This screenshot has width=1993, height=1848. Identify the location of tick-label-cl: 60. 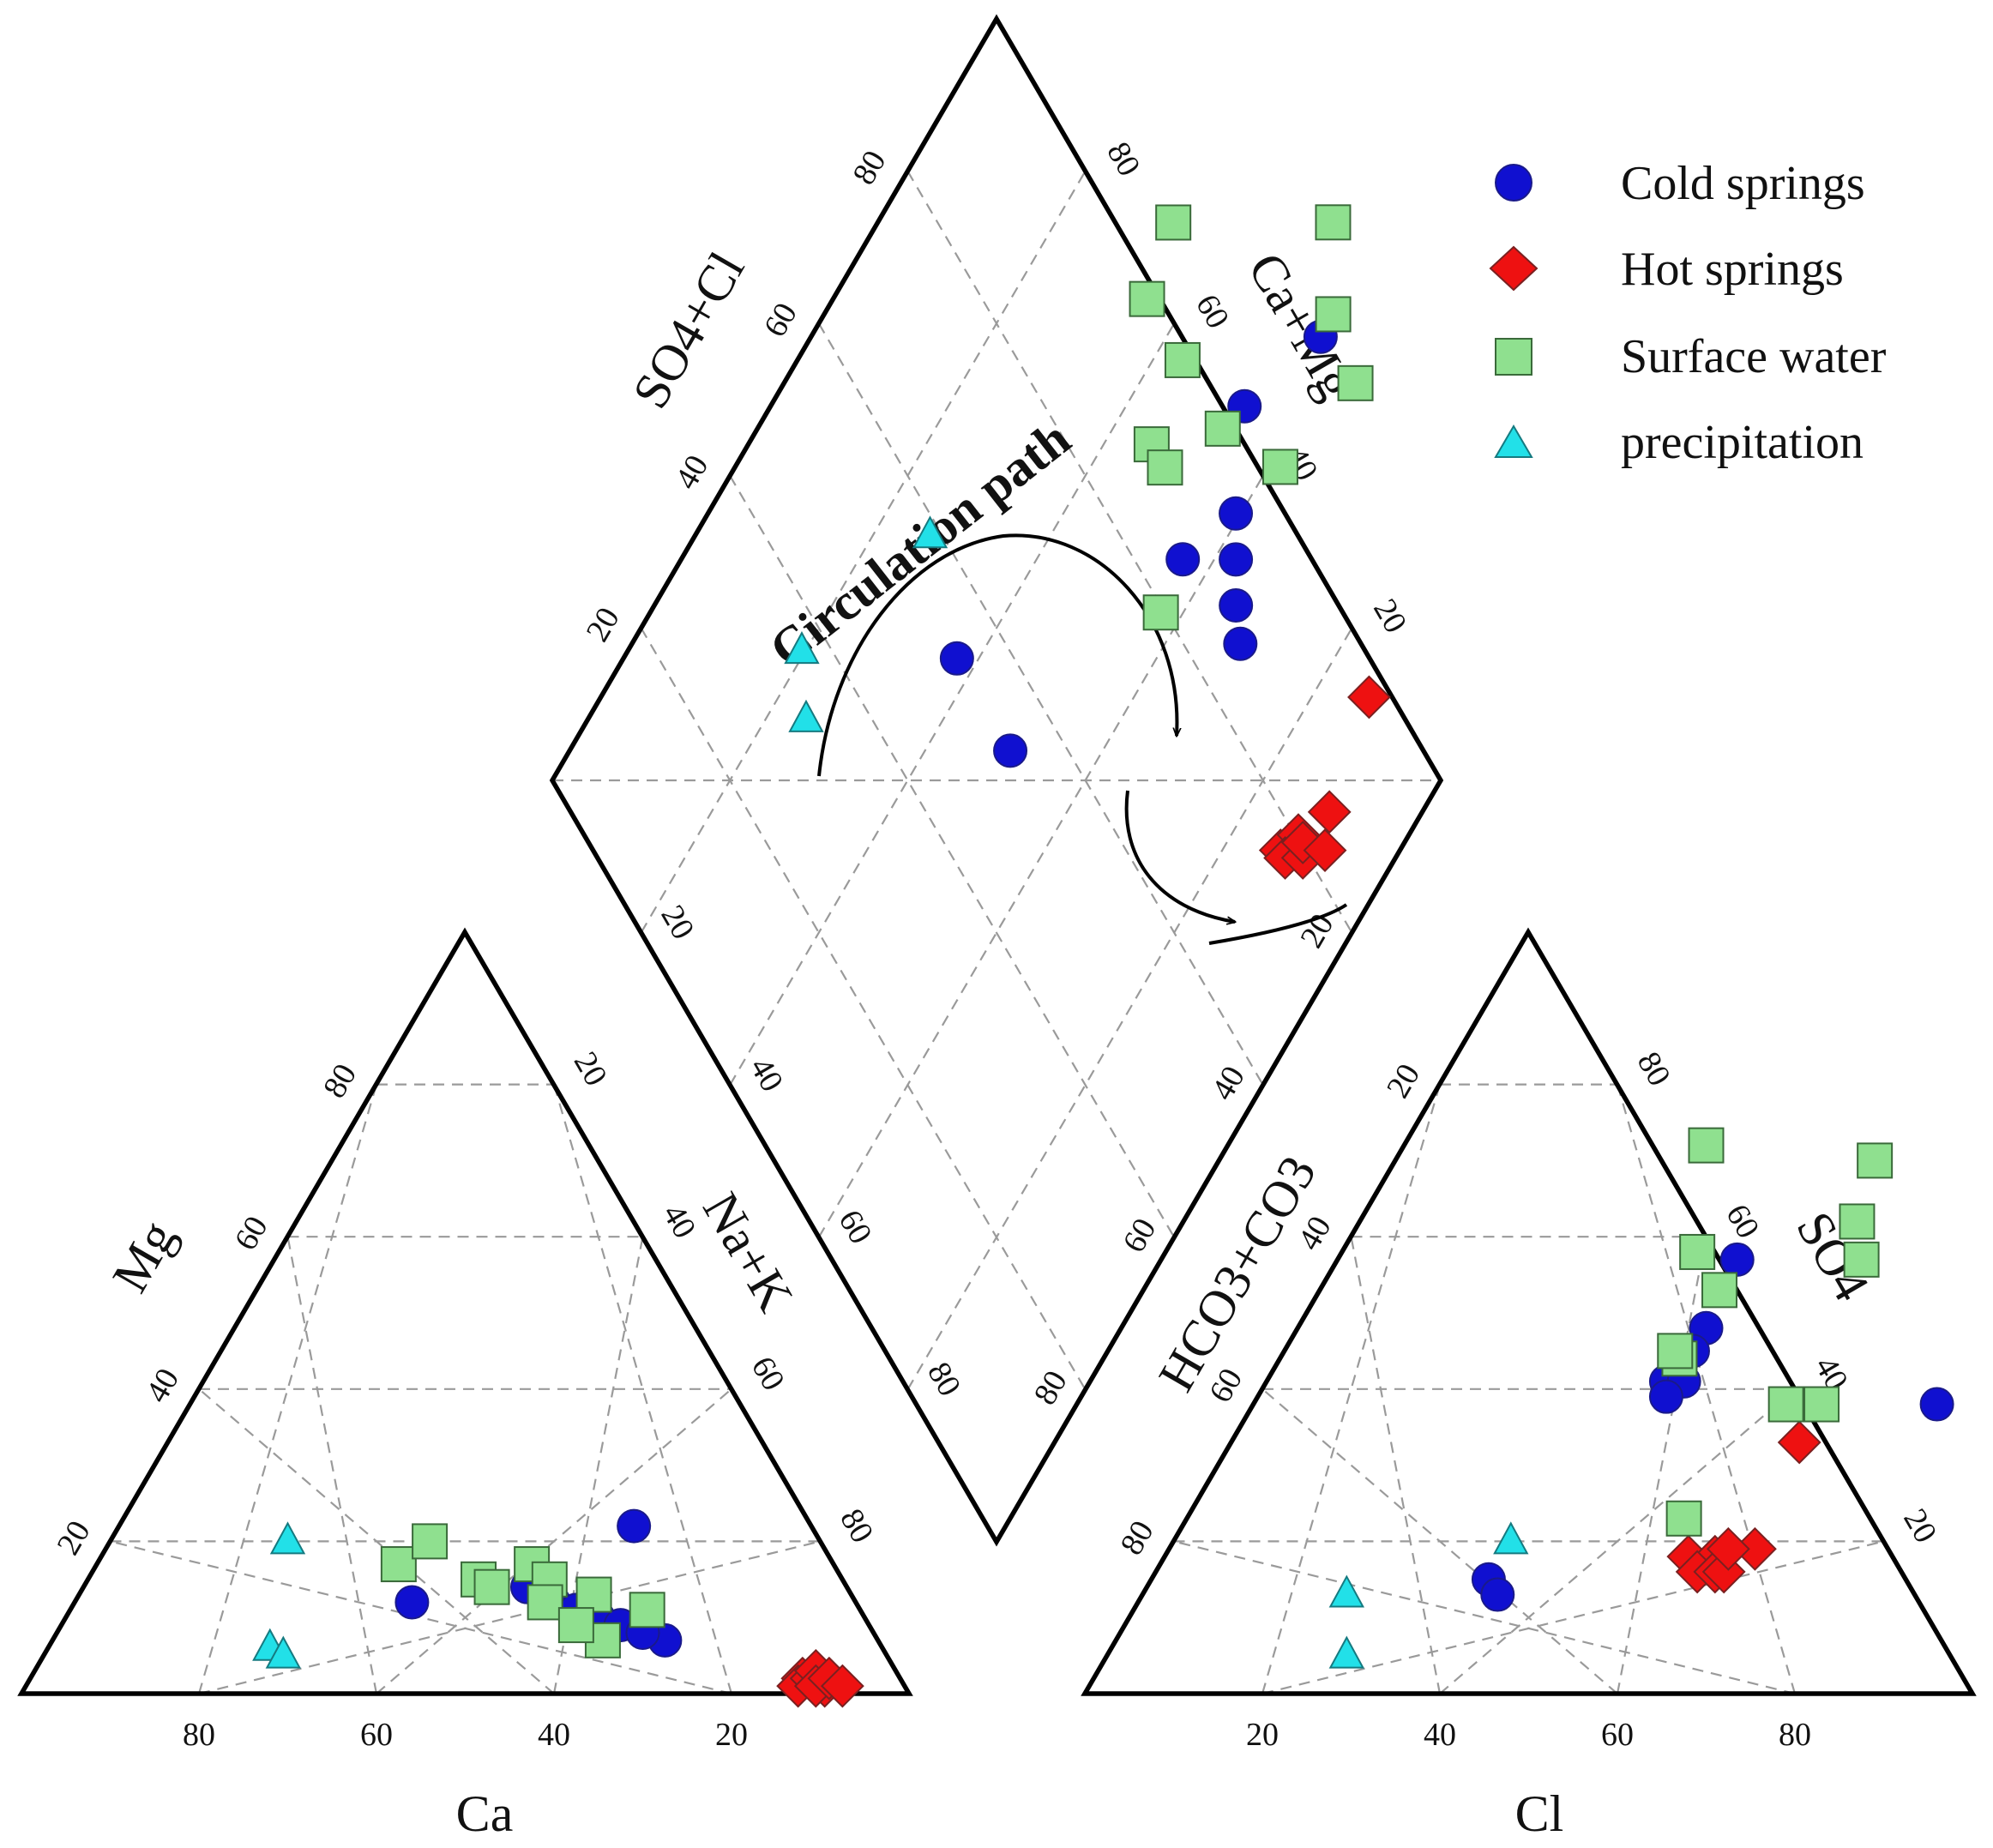
(1617, 1735).